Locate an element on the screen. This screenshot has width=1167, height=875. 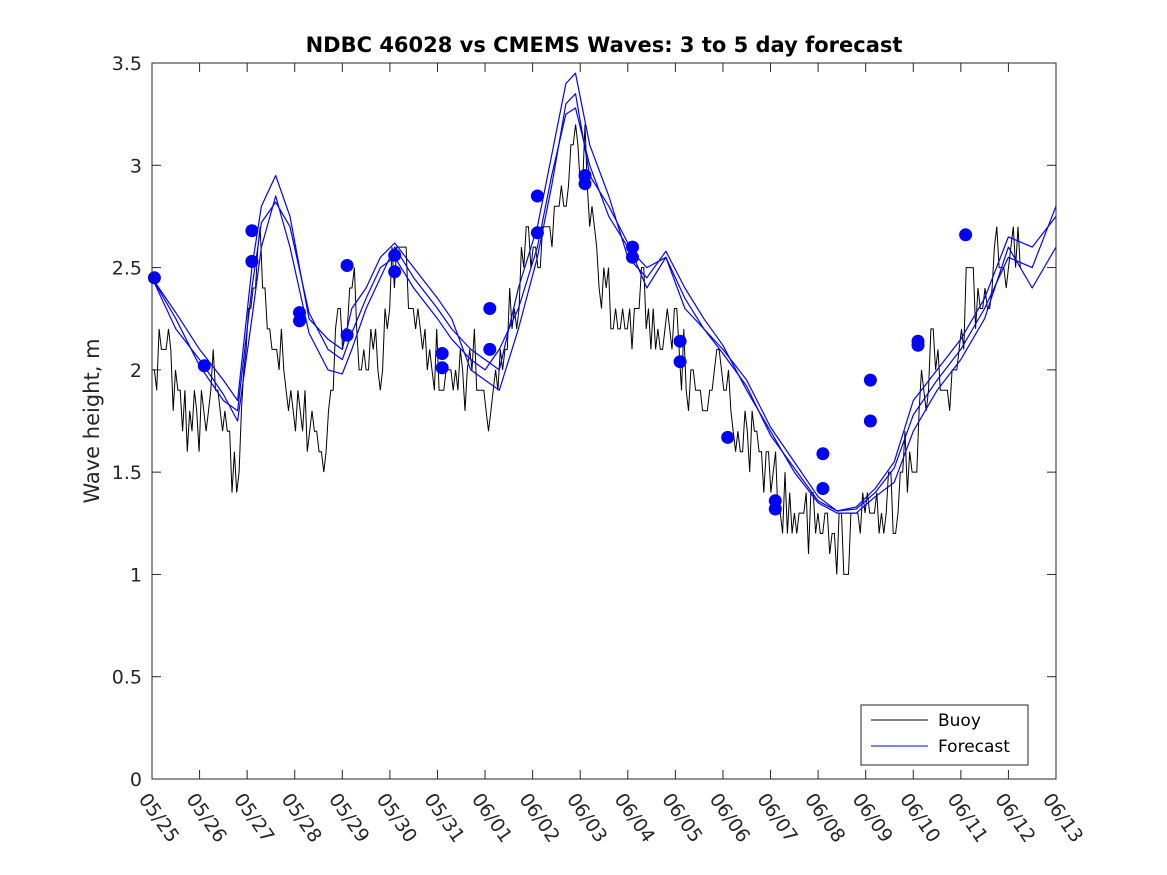
y-tick-label: 0 is located at coordinates (136, 780).